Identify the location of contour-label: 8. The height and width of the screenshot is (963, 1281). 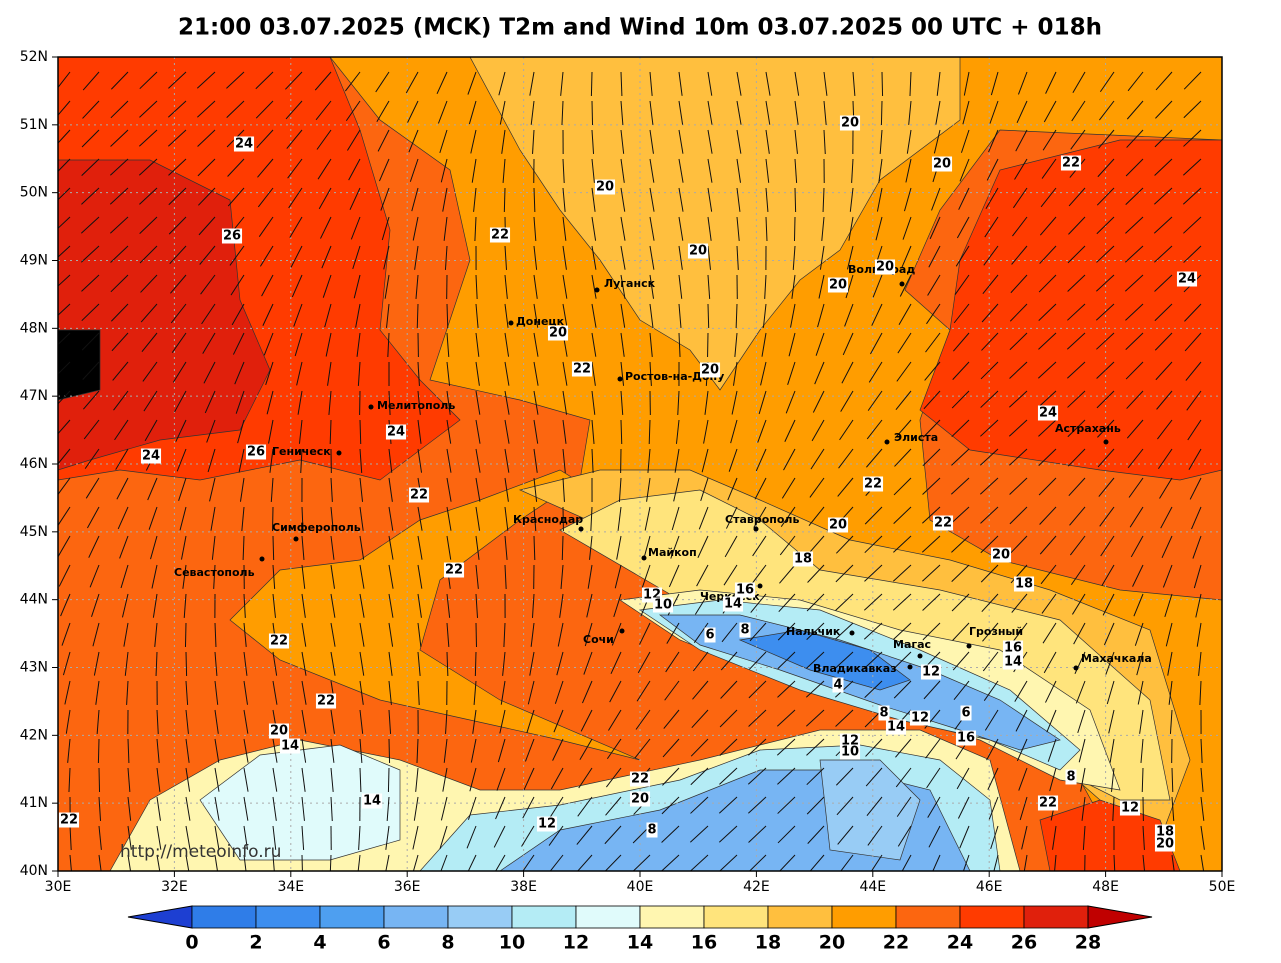
(883, 713).